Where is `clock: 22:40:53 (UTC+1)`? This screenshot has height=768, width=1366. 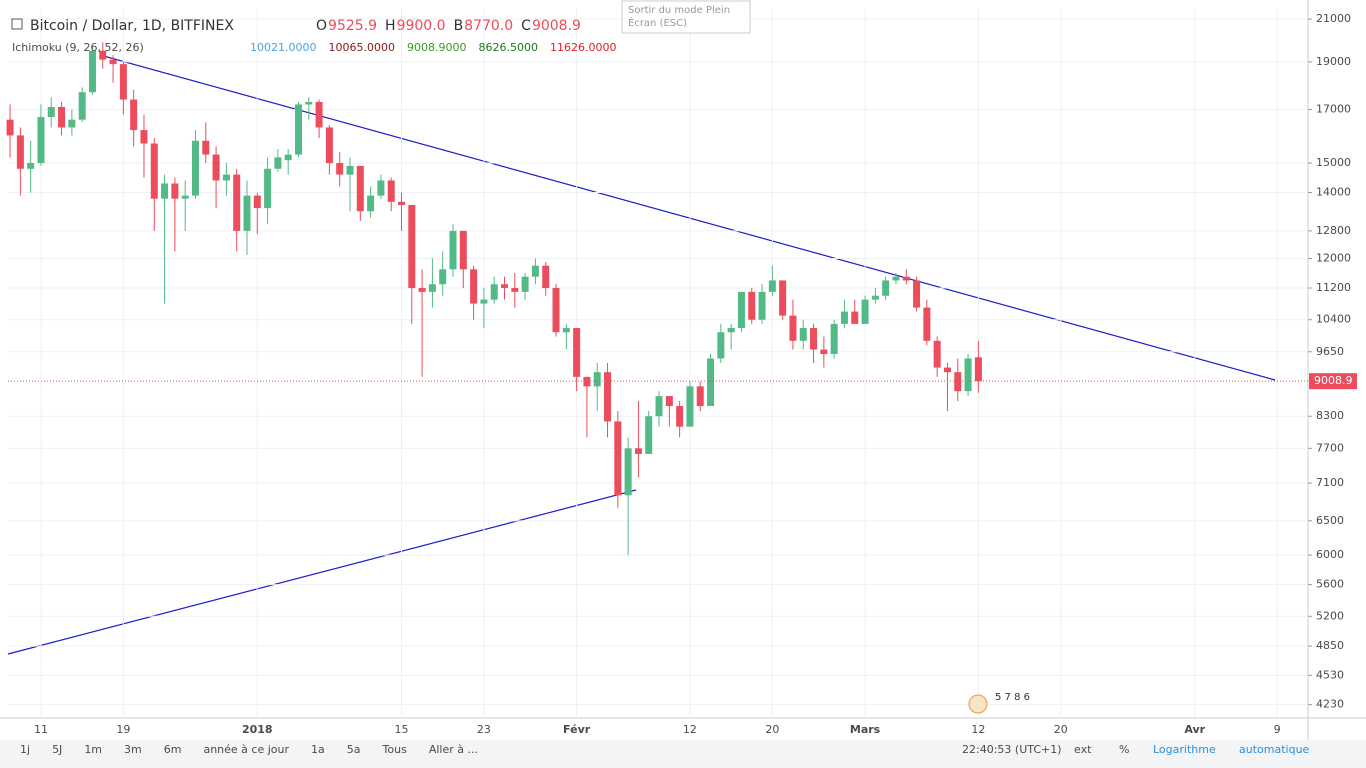 clock: 22:40:53 (UTC+1) is located at coordinates (1012, 749).